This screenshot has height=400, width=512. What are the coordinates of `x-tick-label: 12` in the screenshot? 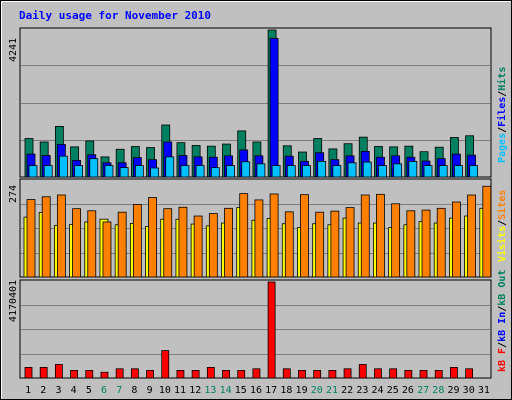 It's located at (195, 390).